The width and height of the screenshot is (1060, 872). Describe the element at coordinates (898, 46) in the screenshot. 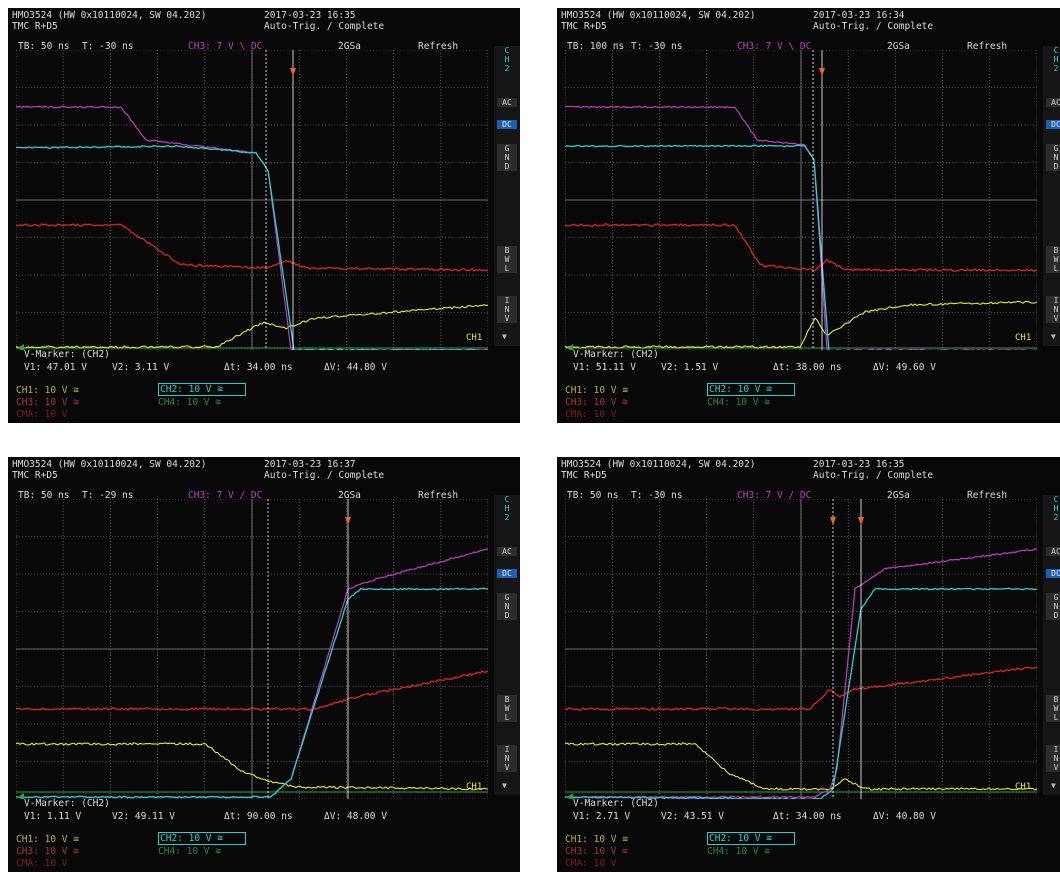

I see `sample-rate: 2GSa` at that location.